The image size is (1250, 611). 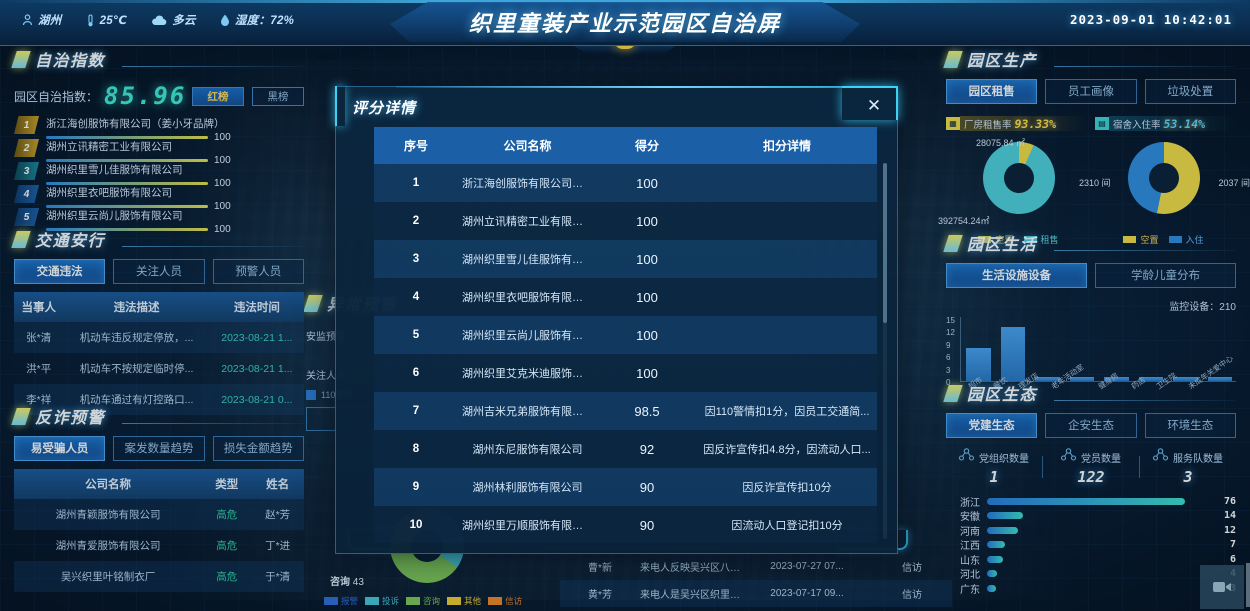 What do you see at coordinates (1002, 245) in the screenshot?
I see `panel-title-text: 园区生活` at bounding box center [1002, 245].